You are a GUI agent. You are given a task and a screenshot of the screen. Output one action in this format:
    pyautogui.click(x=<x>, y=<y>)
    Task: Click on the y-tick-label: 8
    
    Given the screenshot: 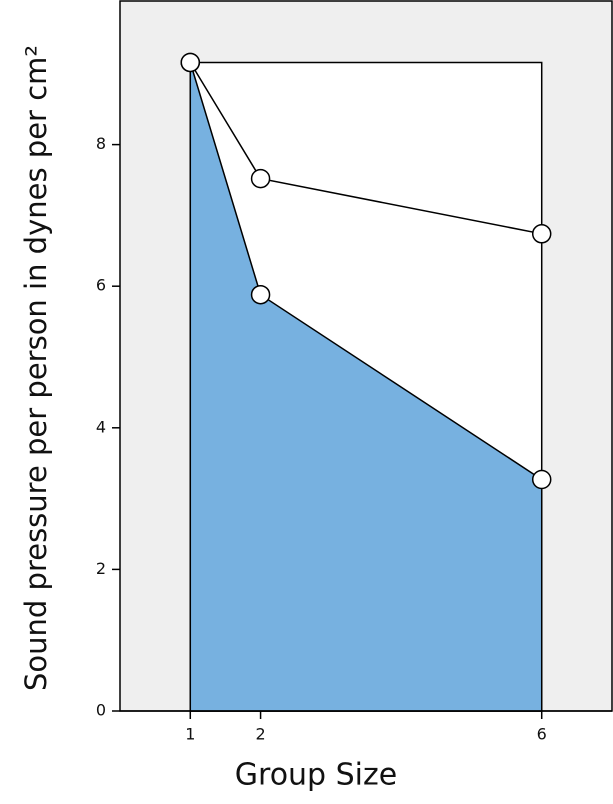 What is the action you would take?
    pyautogui.click(x=101, y=143)
    